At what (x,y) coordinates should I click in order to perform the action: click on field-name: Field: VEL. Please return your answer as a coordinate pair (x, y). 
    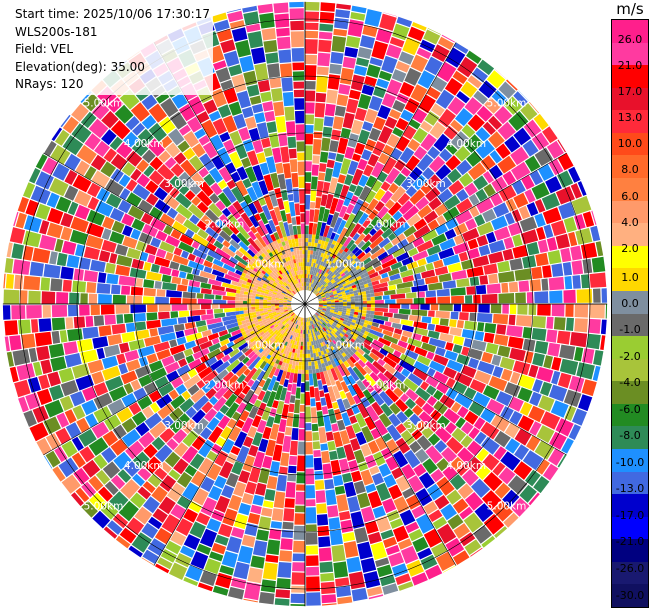
    Looking at the image, I should click on (44, 49).